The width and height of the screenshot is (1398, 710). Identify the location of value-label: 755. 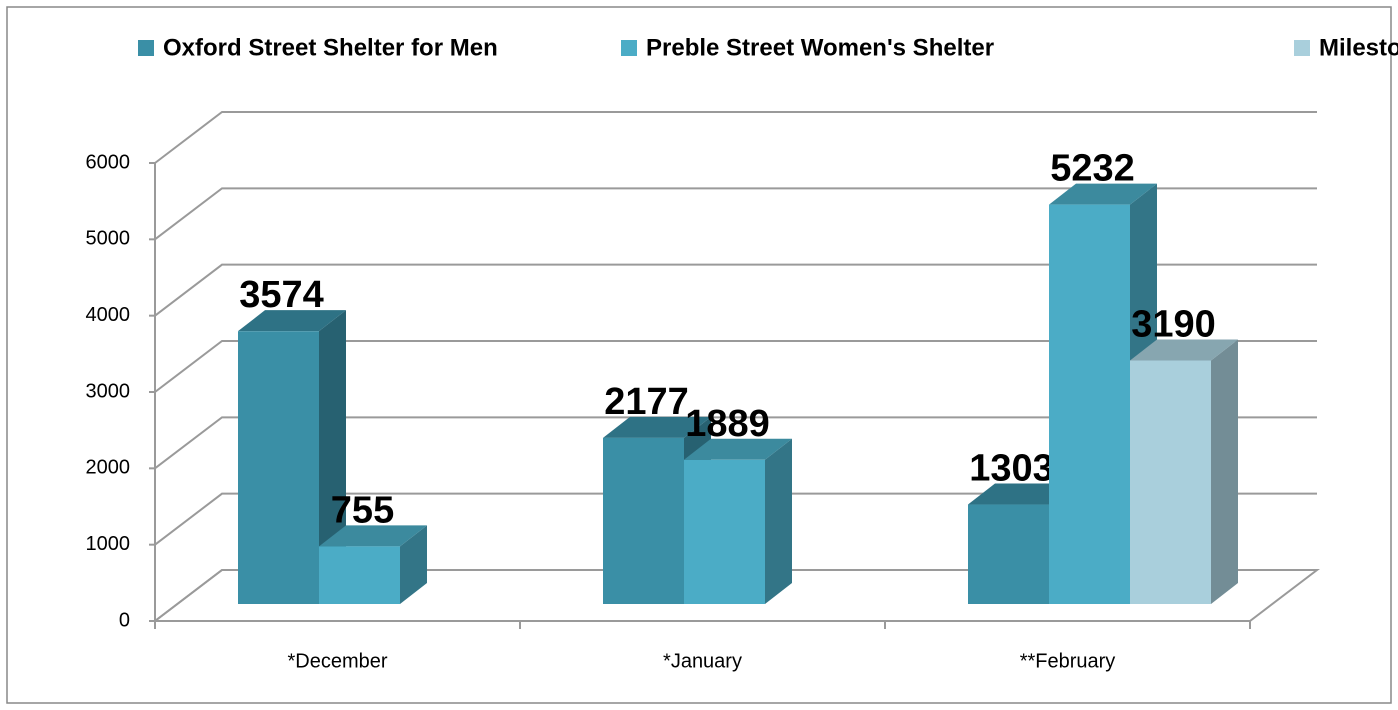
(362, 510).